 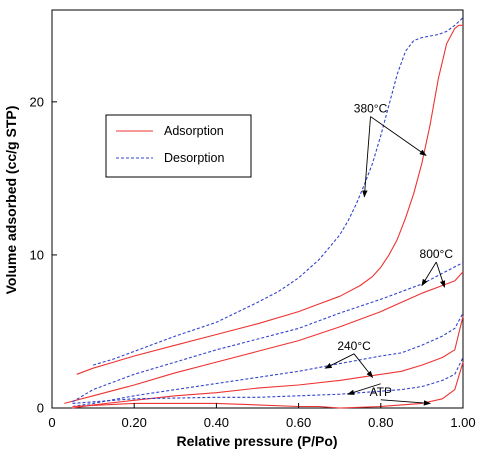 I want to click on y-axis-title: Volume adsorbed (cc/g STP), so click(x=11, y=200).